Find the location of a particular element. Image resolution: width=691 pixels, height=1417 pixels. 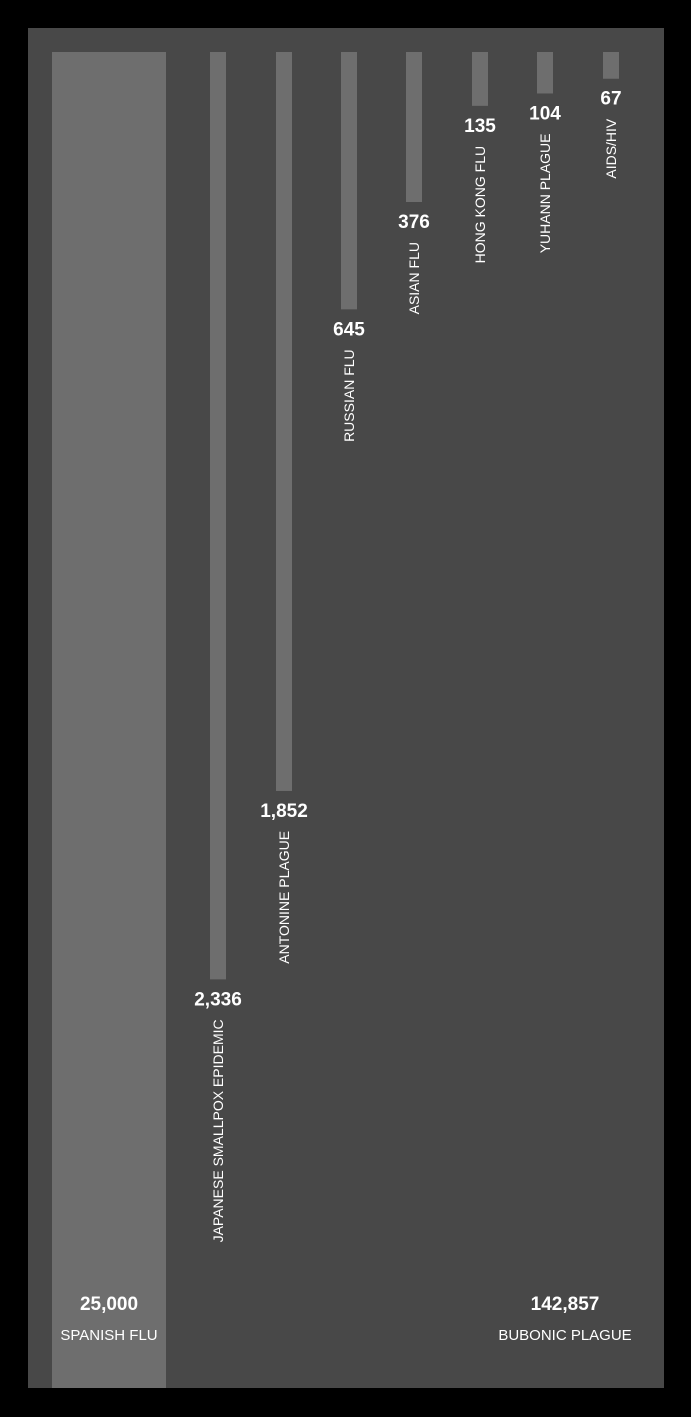

value-label-antonine-plague: 1,852 is located at coordinates (284, 811).